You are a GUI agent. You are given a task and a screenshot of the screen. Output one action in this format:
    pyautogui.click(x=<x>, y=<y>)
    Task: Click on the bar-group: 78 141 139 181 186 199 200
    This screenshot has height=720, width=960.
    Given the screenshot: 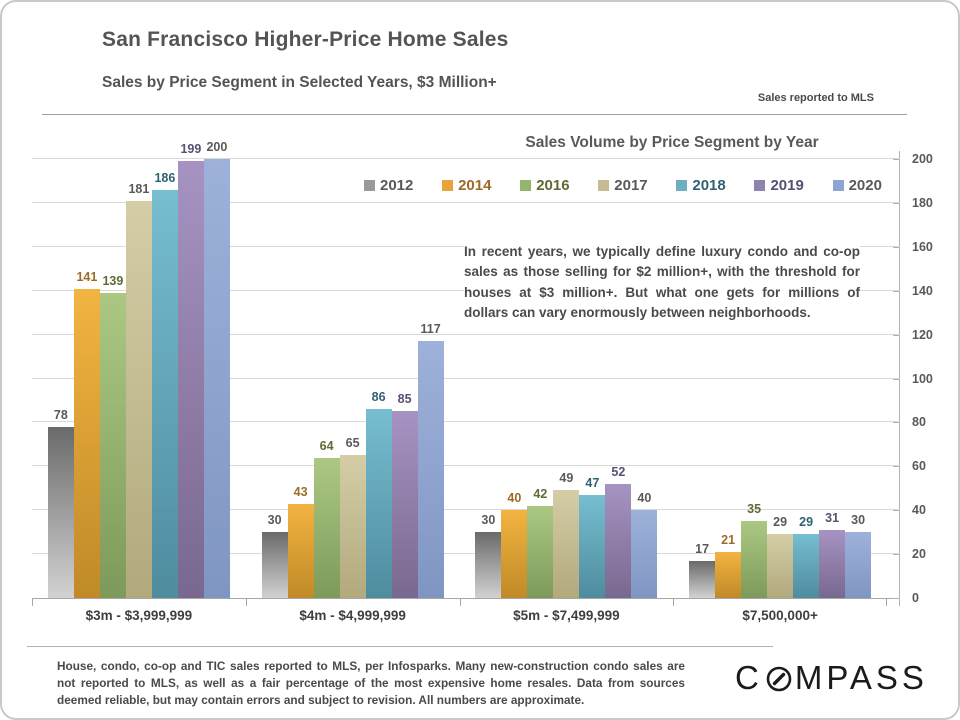 What is the action you would take?
    pyautogui.click(x=139, y=369)
    